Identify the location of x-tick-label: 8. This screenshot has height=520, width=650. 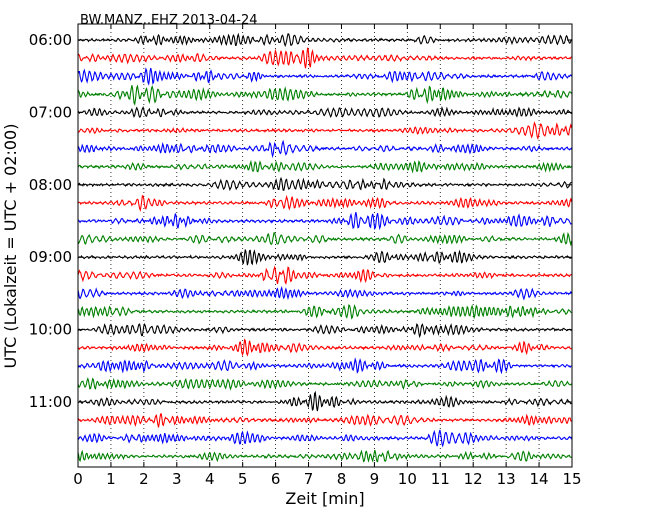
(342, 479).